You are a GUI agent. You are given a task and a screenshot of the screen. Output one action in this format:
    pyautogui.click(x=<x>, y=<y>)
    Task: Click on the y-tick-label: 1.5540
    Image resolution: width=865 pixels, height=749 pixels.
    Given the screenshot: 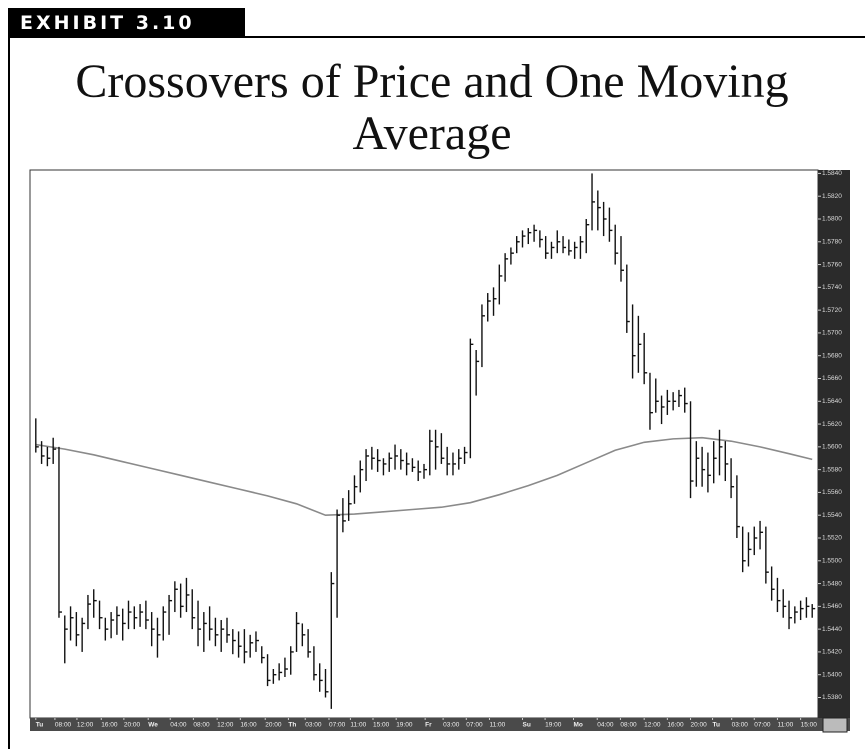 What is the action you would take?
    pyautogui.click(x=832, y=515)
    